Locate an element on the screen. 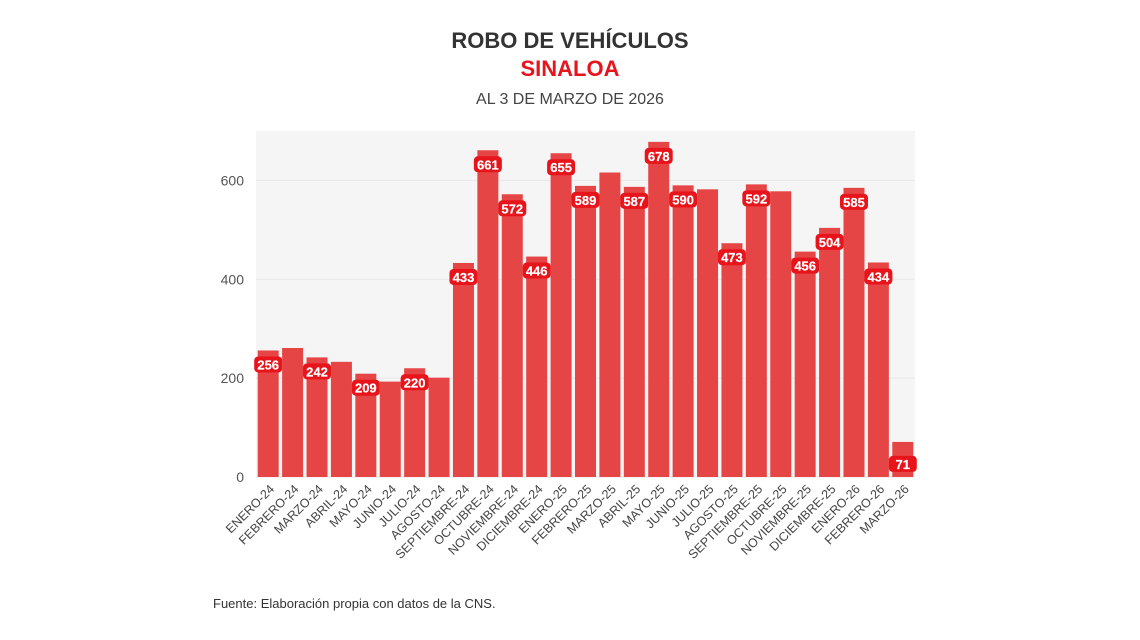 The width and height of the screenshot is (1140, 640). data-label: 589 is located at coordinates (586, 200).